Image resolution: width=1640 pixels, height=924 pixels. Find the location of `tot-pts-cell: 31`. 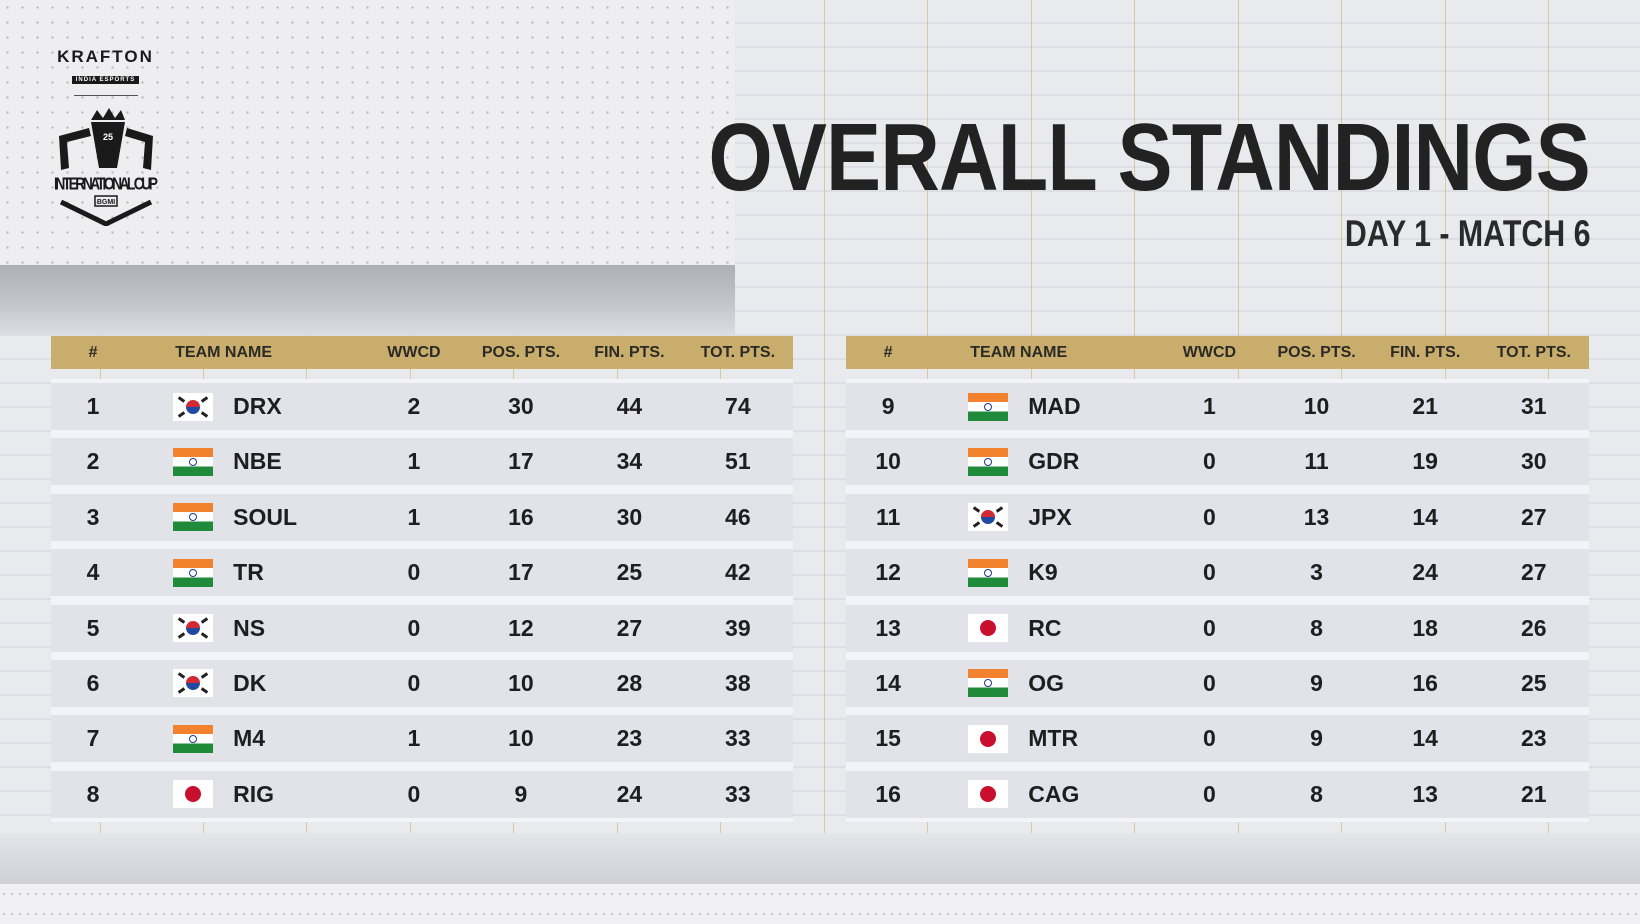

tot-pts-cell: 31 is located at coordinates (1533, 406).